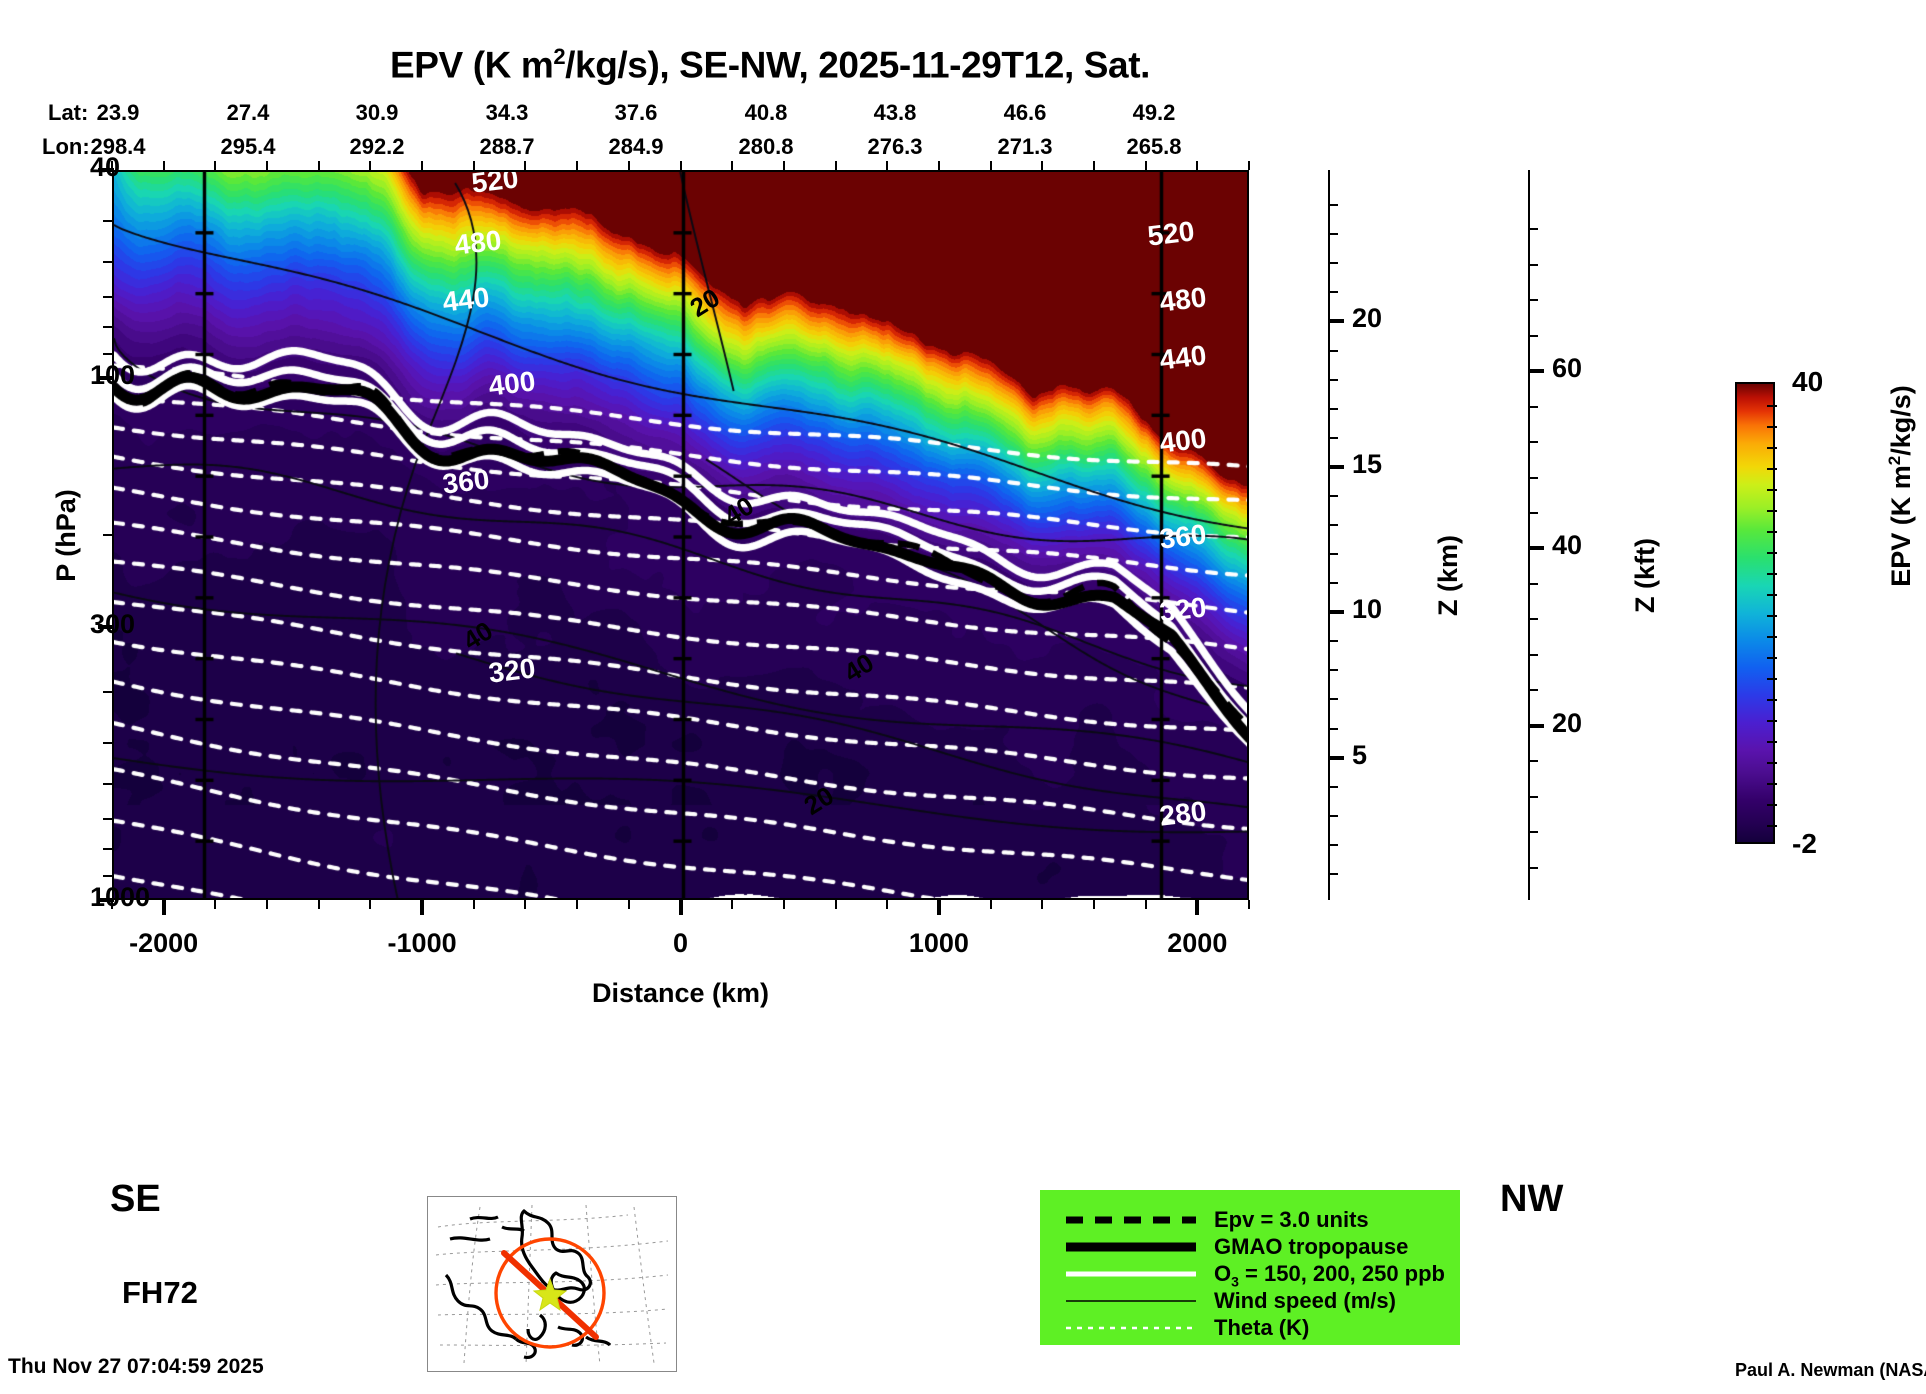  I want to click on legend-item: GMAO tropopause, so click(1261, 1246).